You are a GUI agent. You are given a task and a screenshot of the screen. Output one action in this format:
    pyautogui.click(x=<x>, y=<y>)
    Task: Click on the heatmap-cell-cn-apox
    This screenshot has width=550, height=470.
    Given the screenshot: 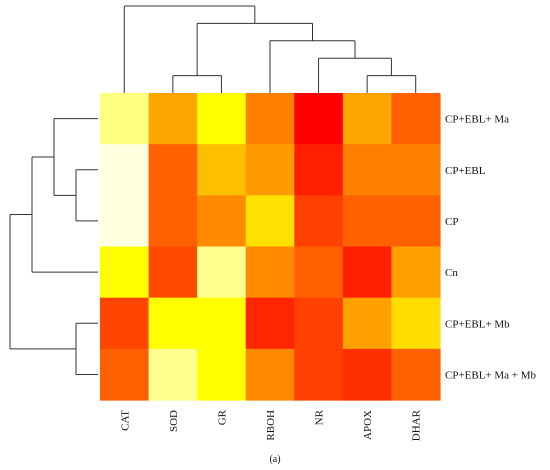 What is the action you would take?
    pyautogui.click(x=367, y=272)
    